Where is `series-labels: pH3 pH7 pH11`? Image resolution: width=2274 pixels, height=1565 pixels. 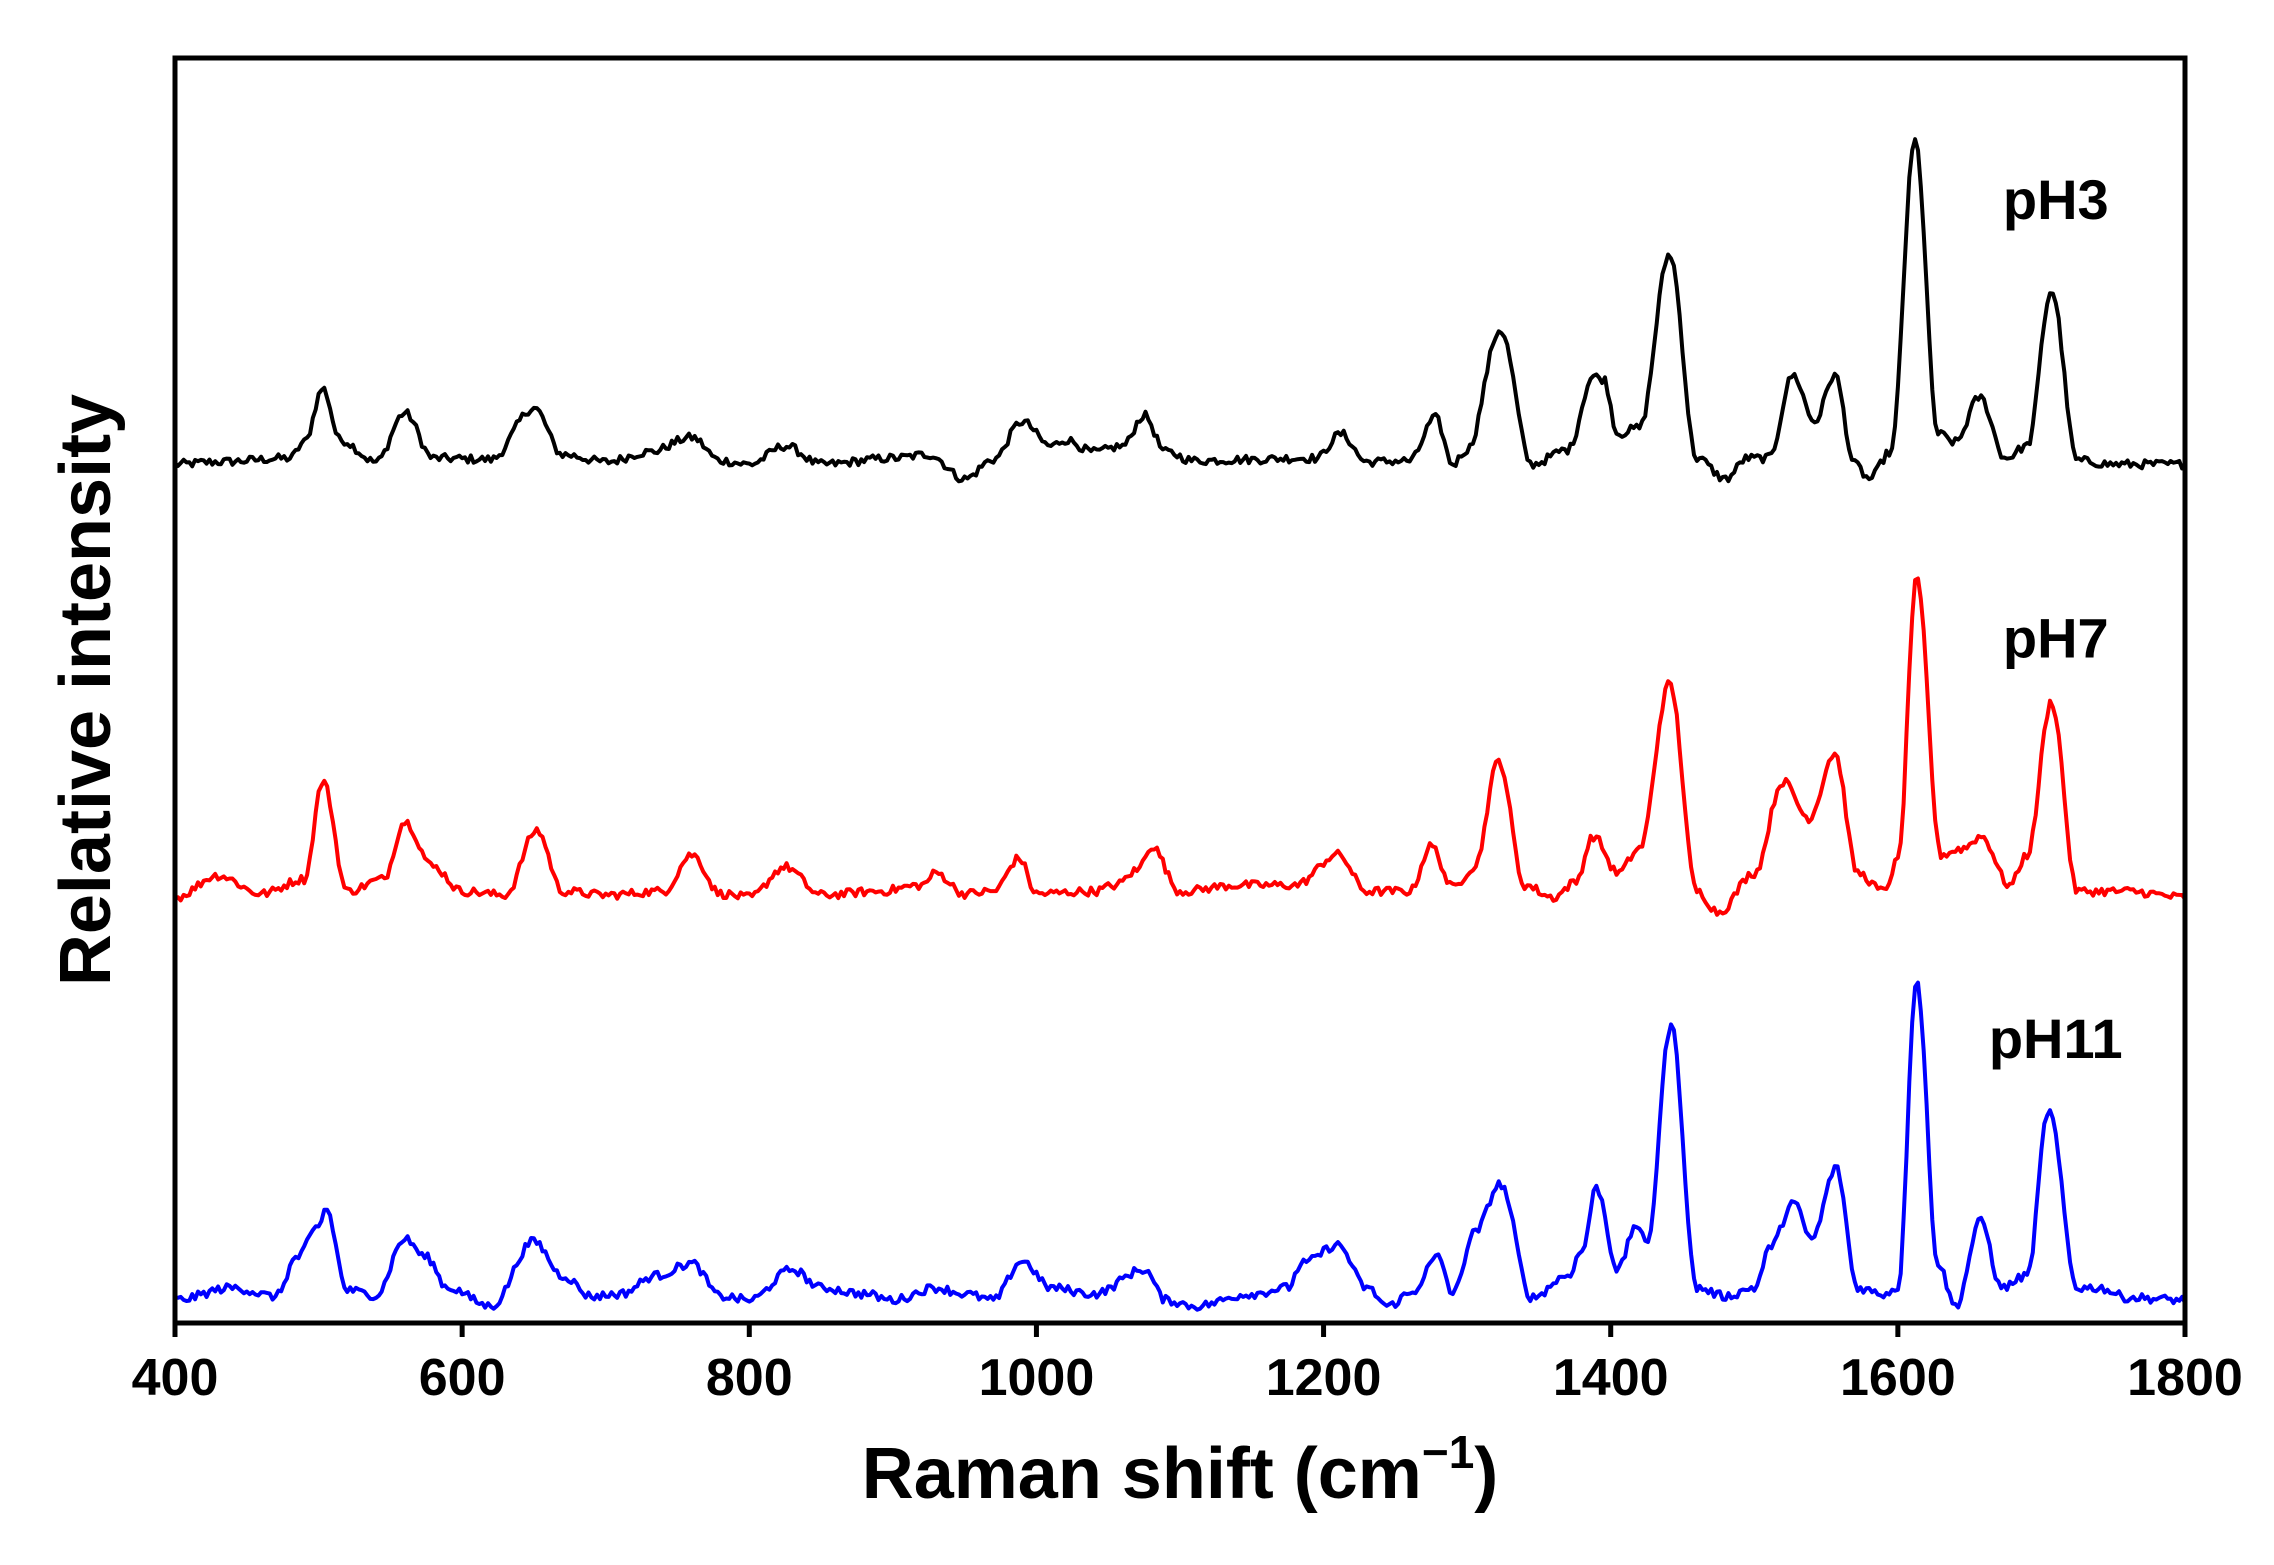
series-labels: pH3 pH7 pH11 is located at coordinates (2056, 619).